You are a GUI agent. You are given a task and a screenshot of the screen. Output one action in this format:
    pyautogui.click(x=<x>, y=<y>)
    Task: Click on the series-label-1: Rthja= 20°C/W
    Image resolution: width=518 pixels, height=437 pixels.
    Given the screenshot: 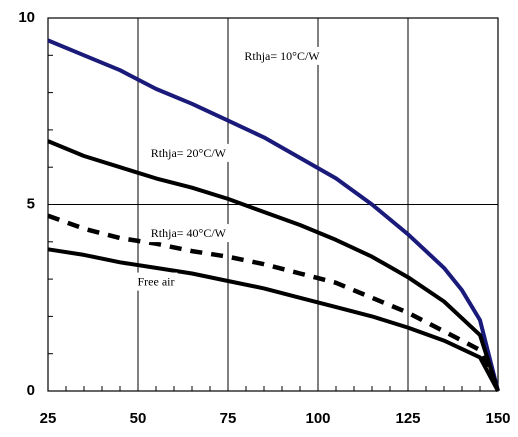 What is the action you would take?
    pyautogui.click(x=189, y=153)
    